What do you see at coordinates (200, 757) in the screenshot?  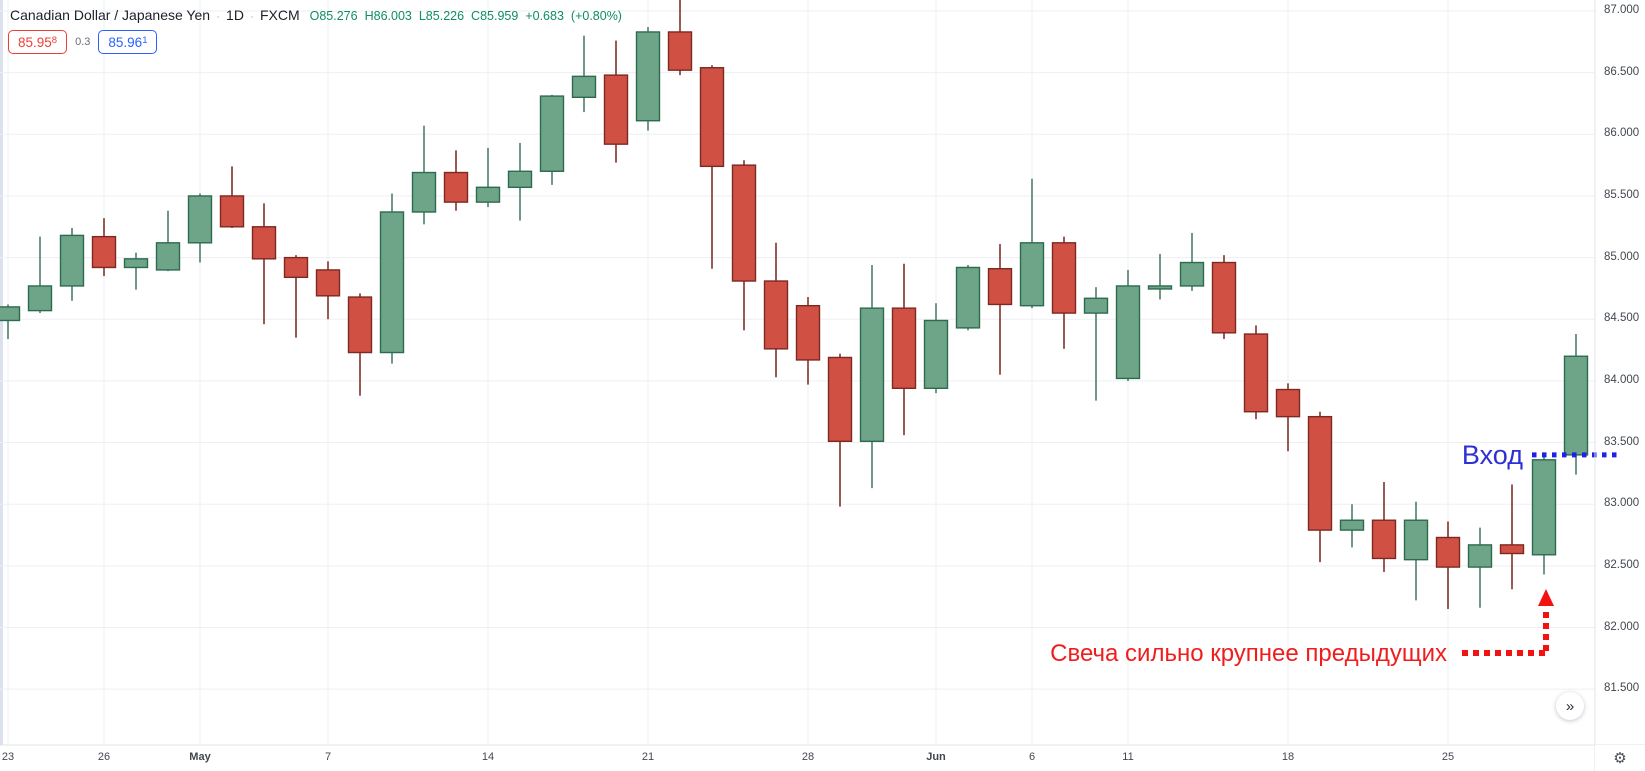 I see `date-tick-label: May` at bounding box center [200, 757].